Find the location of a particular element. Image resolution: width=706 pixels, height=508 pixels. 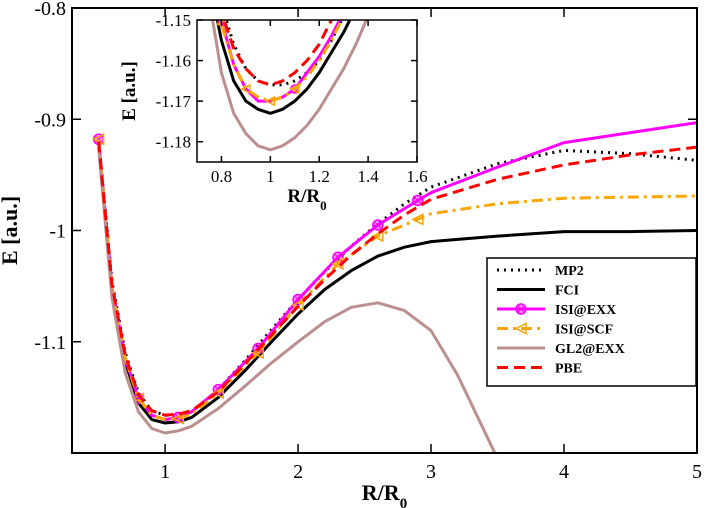

inset-x-tick-label: 1.2 is located at coordinates (319, 176).